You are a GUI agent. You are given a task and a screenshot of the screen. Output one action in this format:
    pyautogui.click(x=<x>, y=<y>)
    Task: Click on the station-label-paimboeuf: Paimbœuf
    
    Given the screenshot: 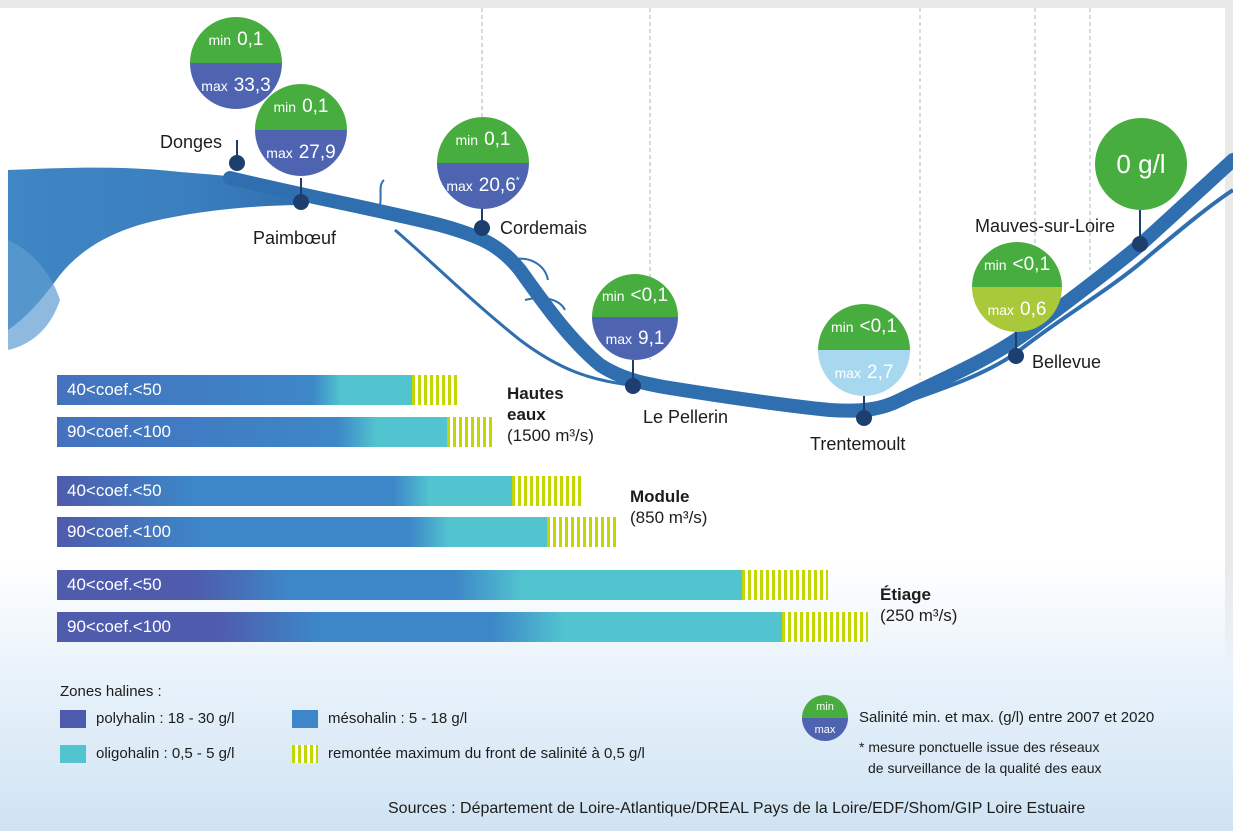 What is the action you would take?
    pyautogui.click(x=295, y=238)
    